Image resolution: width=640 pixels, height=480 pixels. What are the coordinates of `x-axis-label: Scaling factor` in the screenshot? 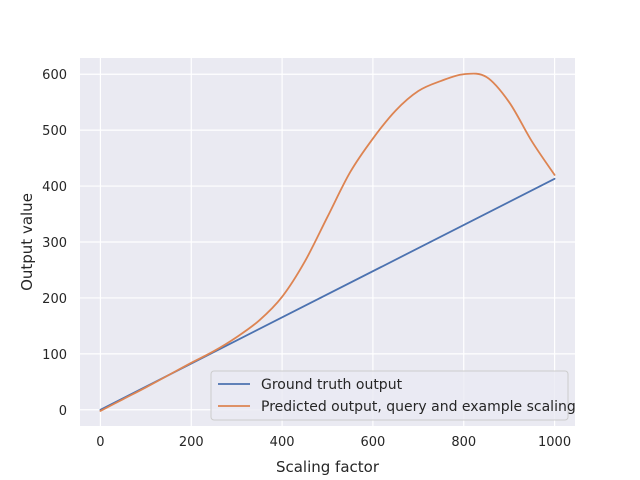 It's located at (328, 467).